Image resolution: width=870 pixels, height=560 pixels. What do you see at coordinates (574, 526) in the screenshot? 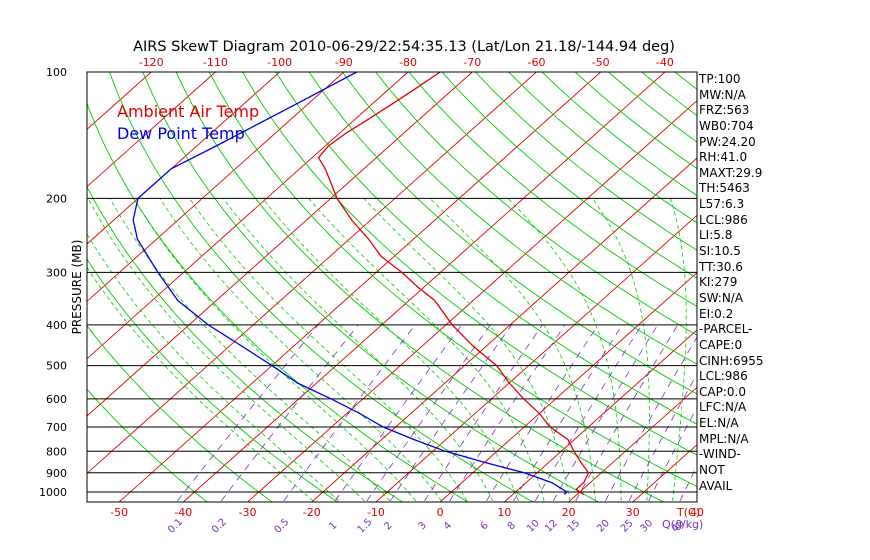
I see `mixing-ratio-tick-label: 15` at bounding box center [574, 526].